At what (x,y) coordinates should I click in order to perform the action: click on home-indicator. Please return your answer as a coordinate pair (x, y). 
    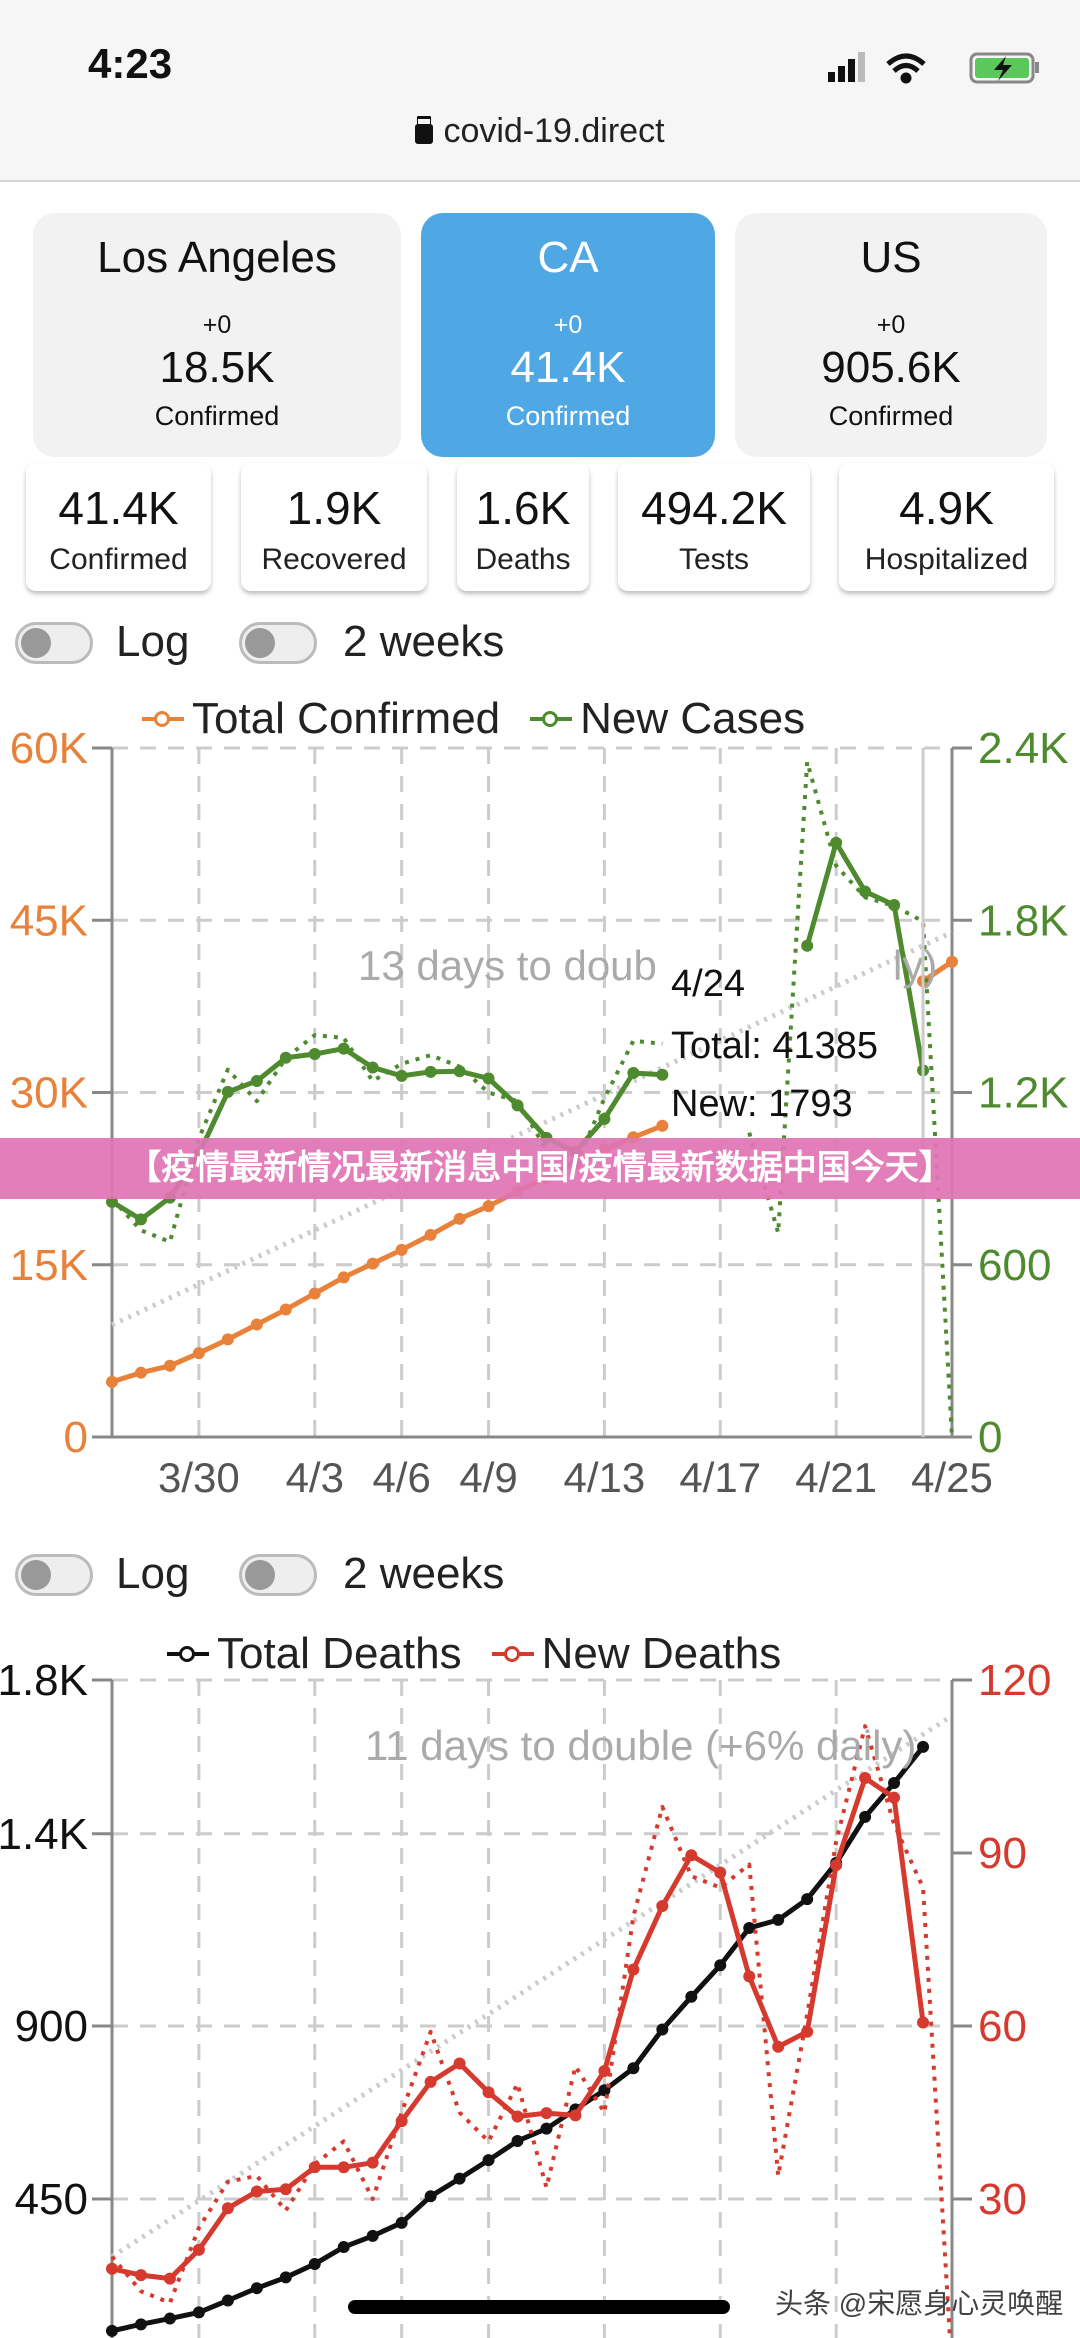
    Looking at the image, I should click on (539, 2307).